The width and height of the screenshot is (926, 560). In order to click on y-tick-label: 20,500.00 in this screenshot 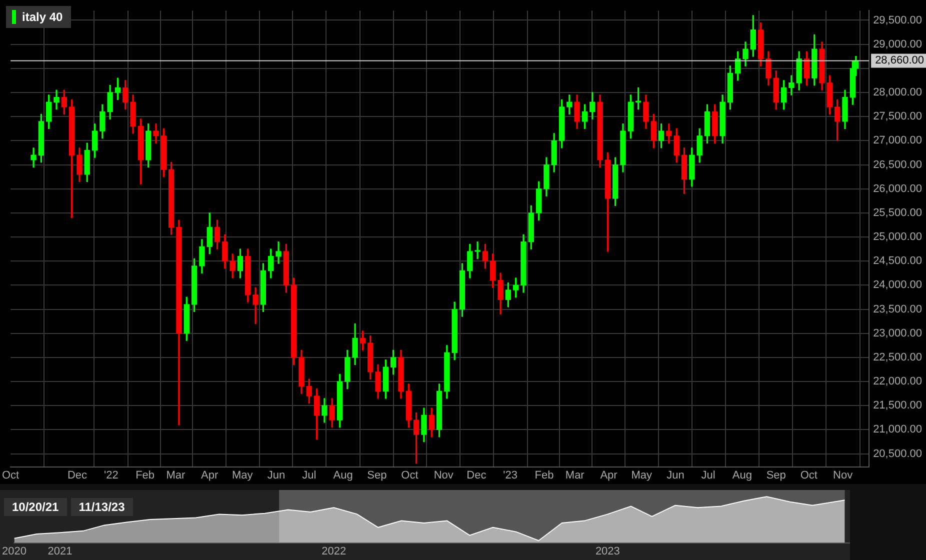, I will do `click(897, 454)`.